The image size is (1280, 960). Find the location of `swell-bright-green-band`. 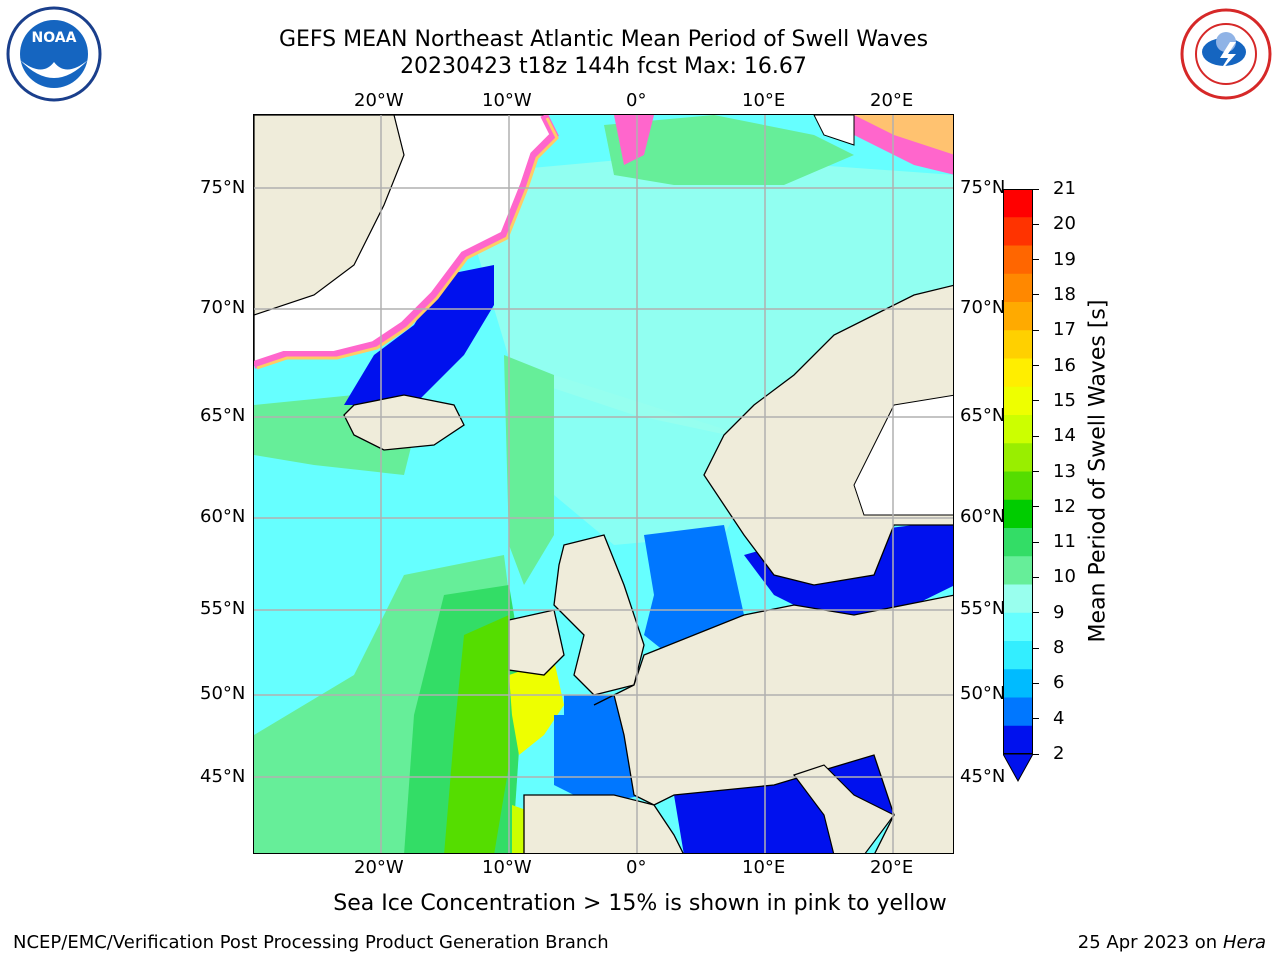

swell-bright-green-band is located at coordinates (476, 734).